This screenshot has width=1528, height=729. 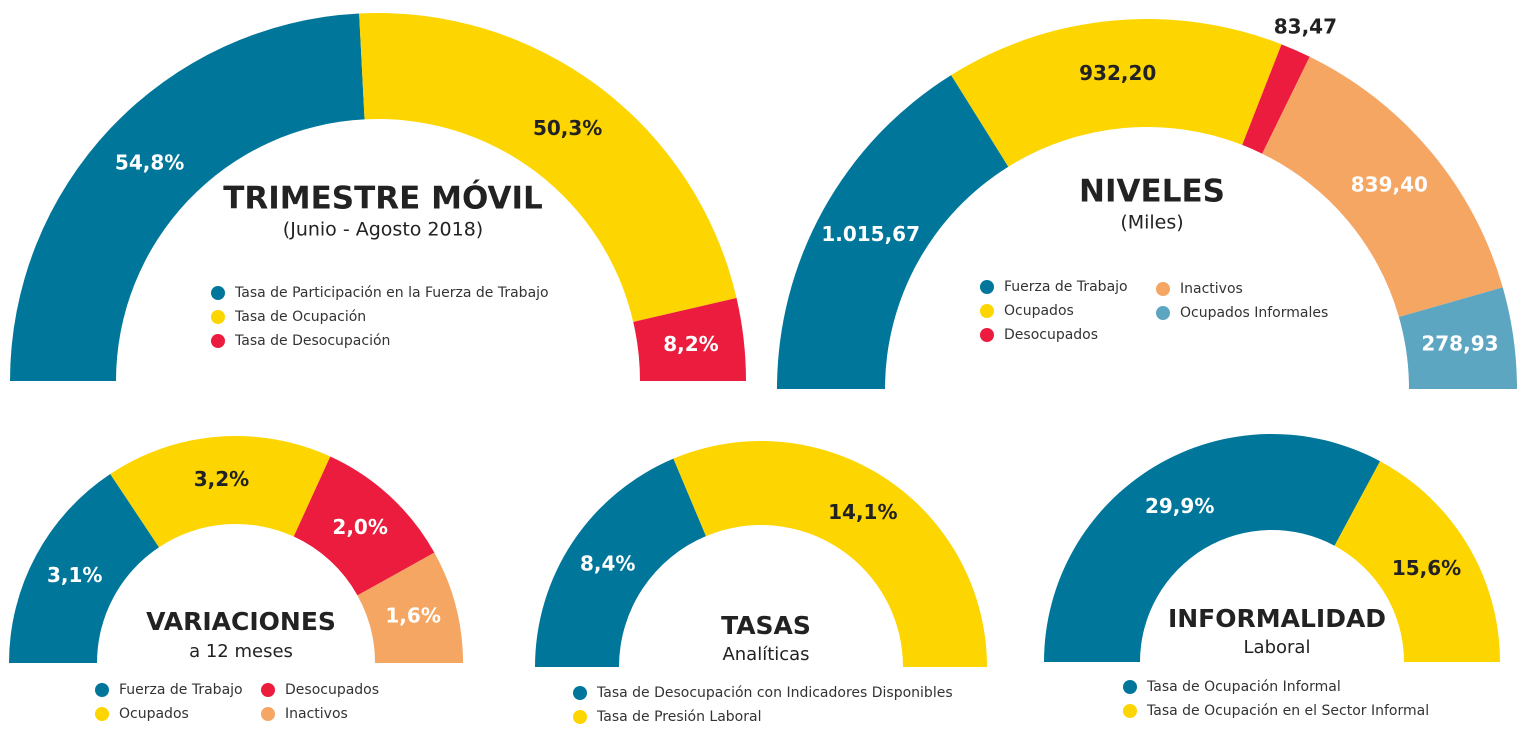 What do you see at coordinates (312, 341) in the screenshot?
I see `legend-label: Tasa de Desocupación` at bounding box center [312, 341].